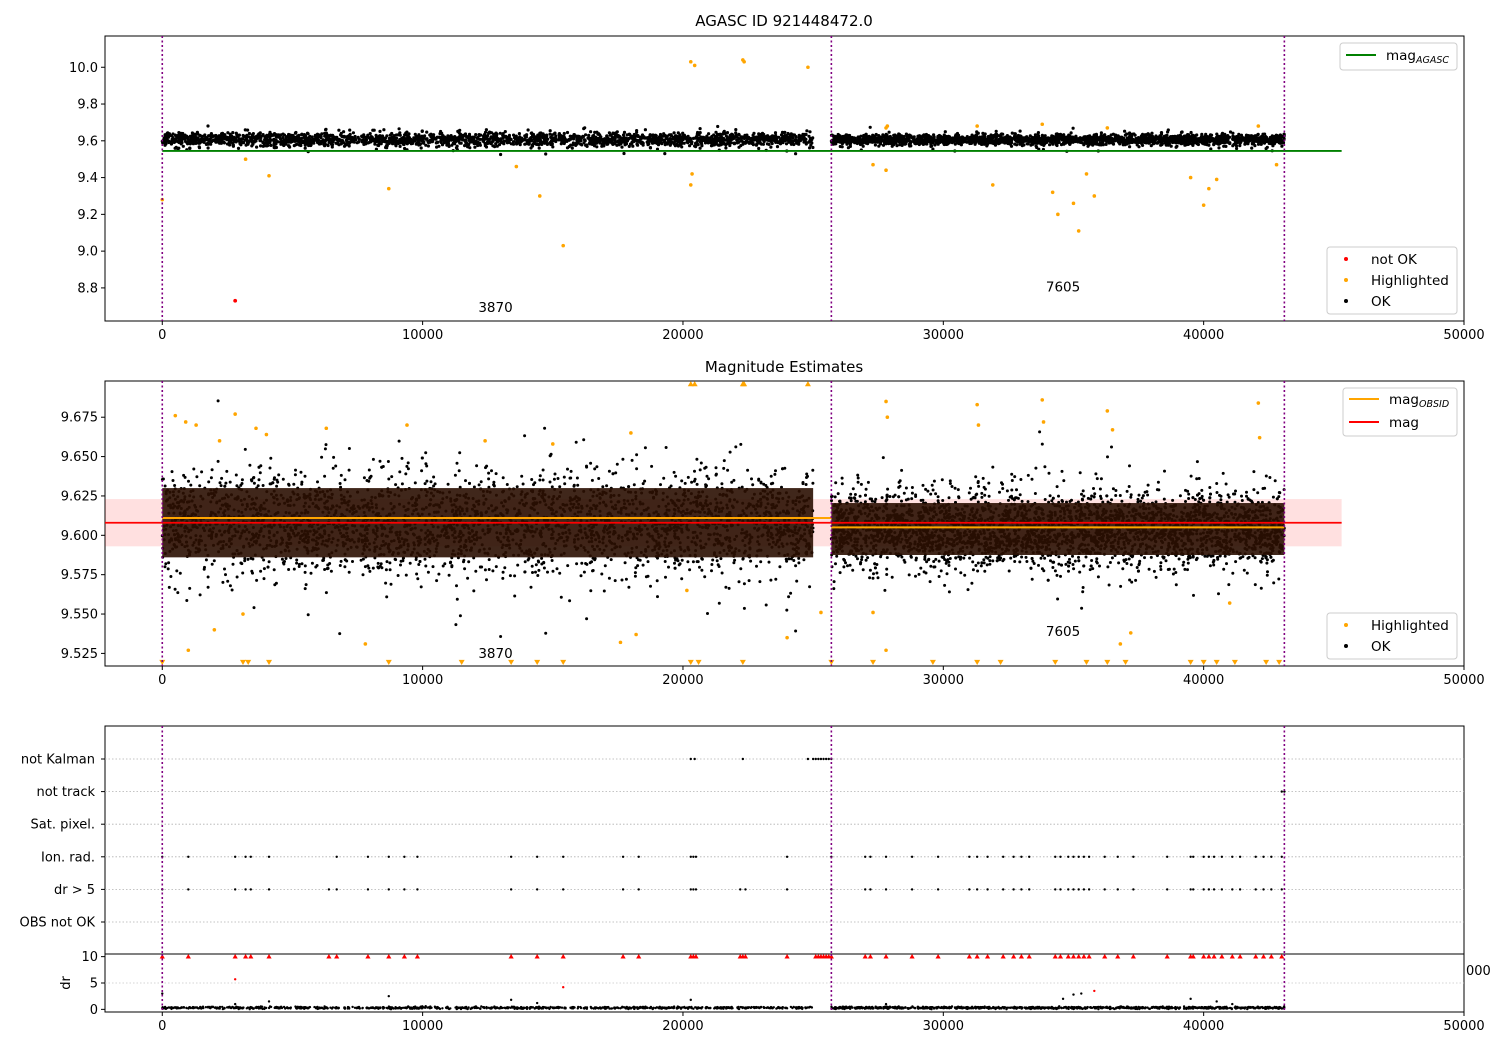  Describe the element at coordinates (87, 215) in the screenshot. I see `y-tick-label: 9.2` at that location.